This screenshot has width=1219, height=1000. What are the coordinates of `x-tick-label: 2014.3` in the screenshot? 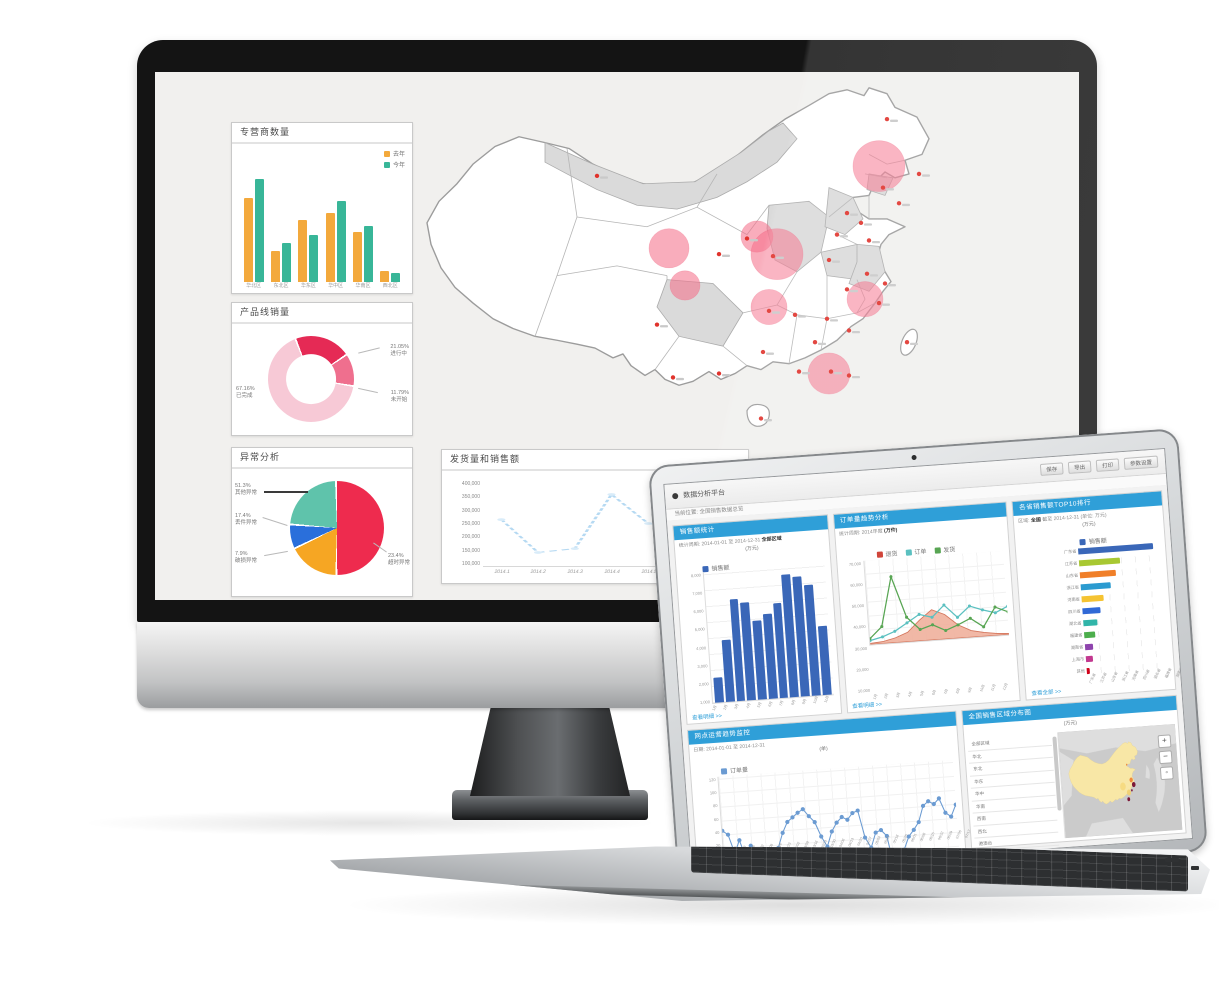 It's located at (575, 572).